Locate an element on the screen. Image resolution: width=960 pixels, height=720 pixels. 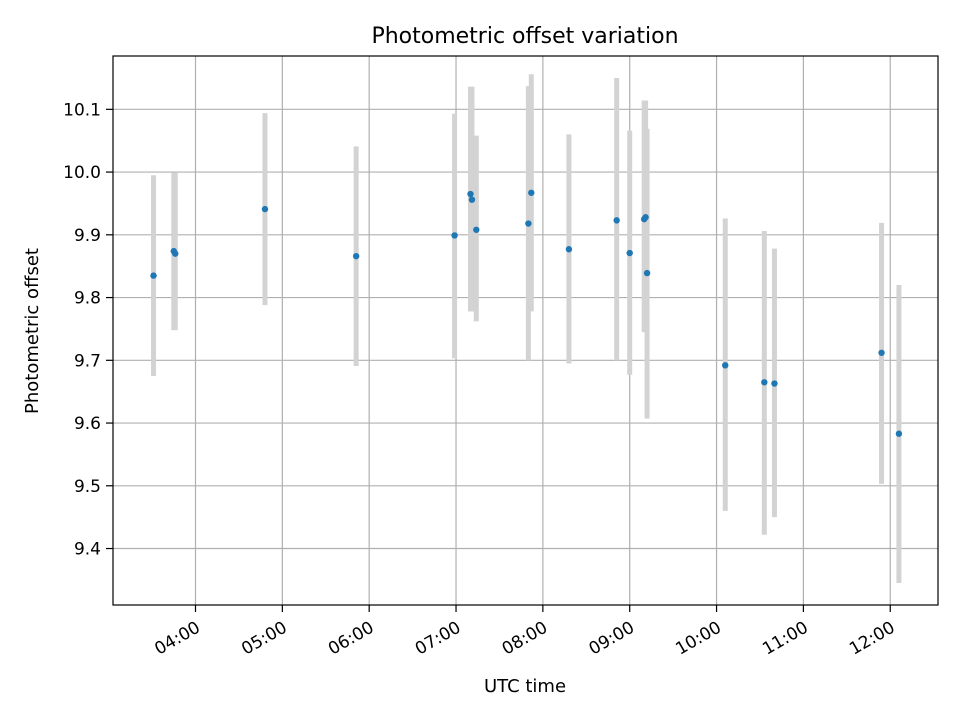
y-tick-label: 9.9 is located at coordinates (87, 236).